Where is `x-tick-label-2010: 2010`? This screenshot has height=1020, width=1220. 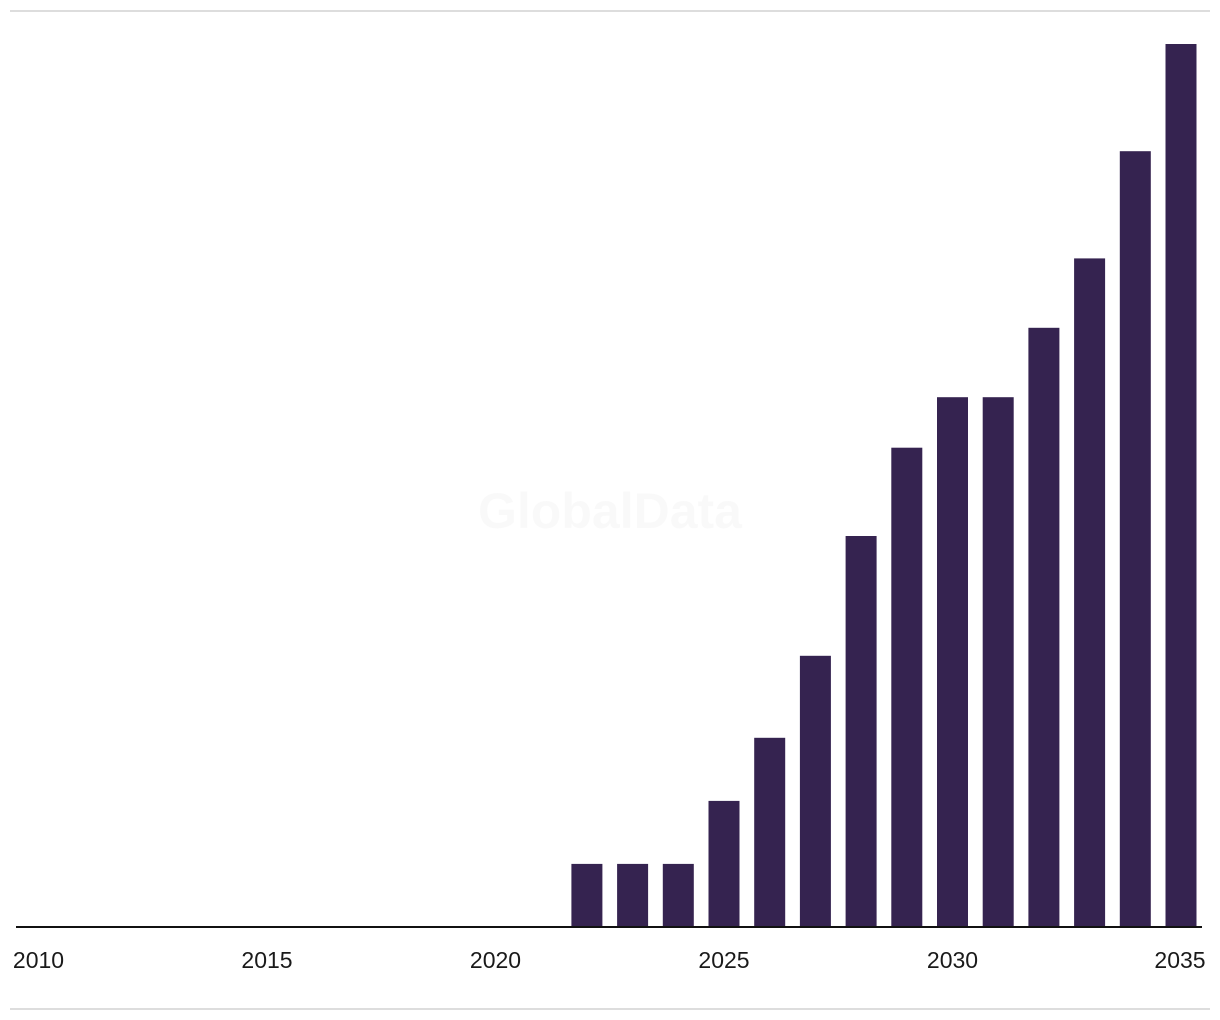
x-tick-label-2010: 2010 is located at coordinates (38, 960).